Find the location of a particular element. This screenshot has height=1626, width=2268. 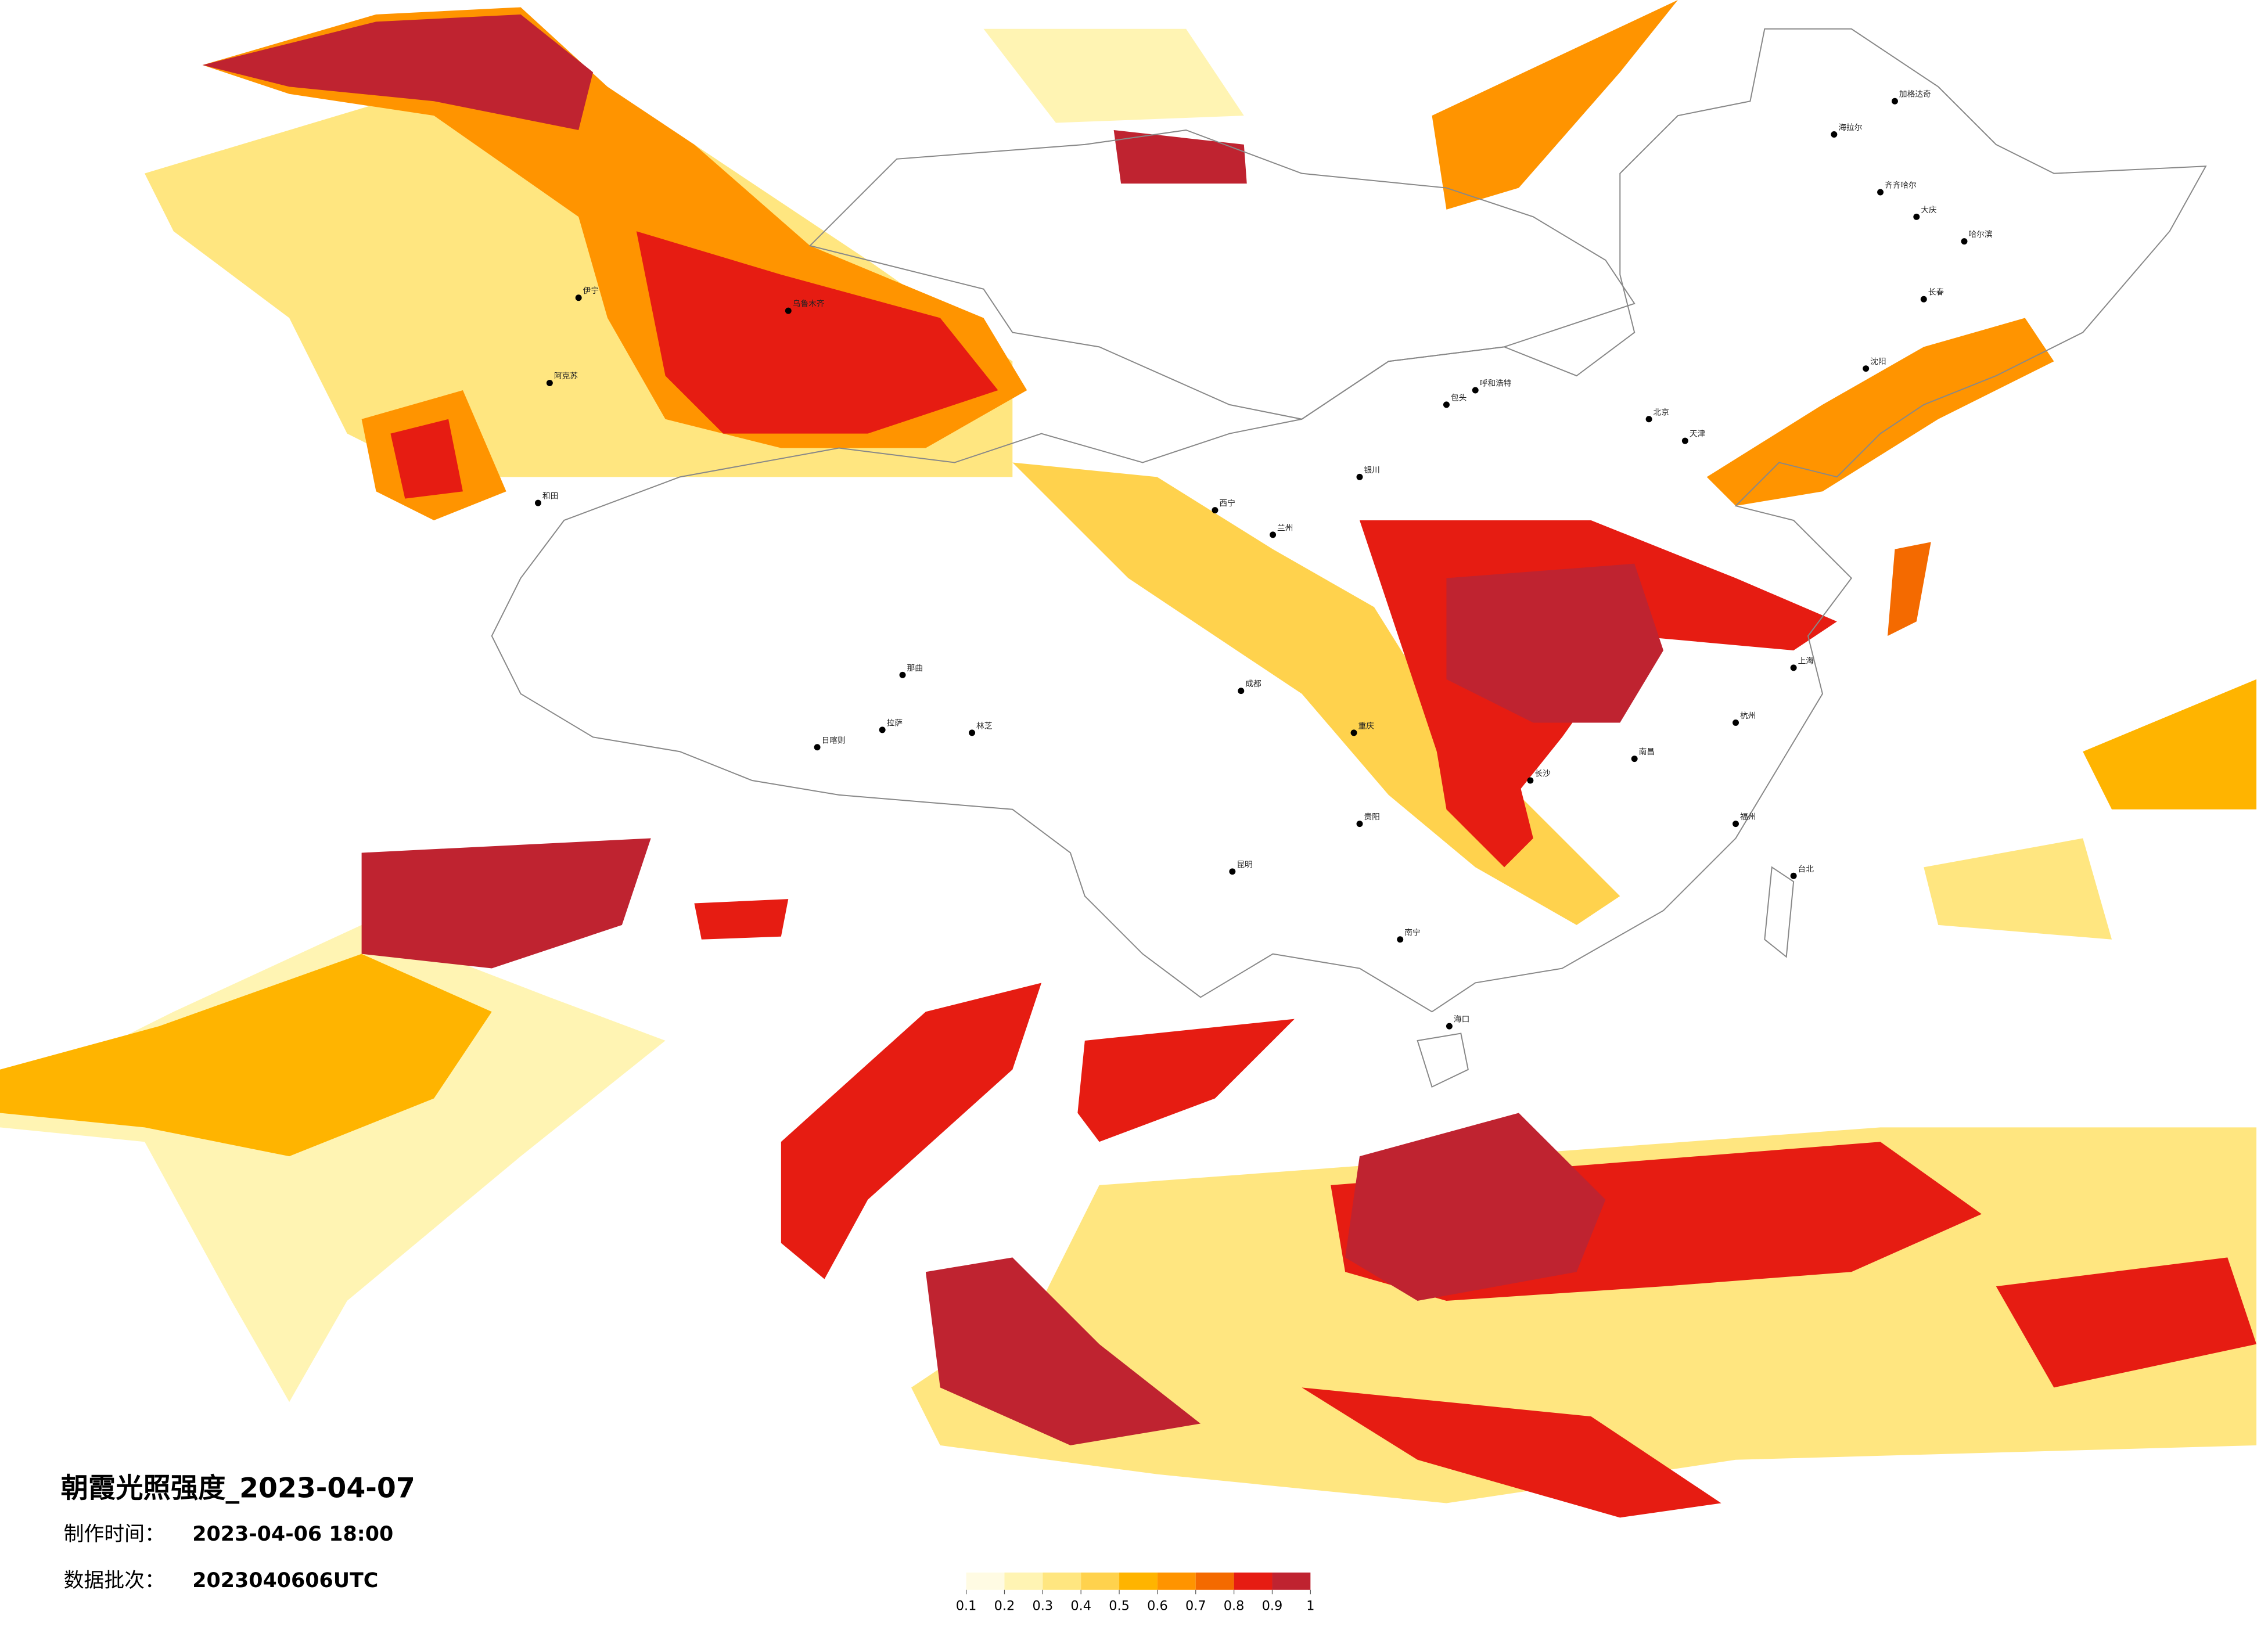

mongolia-outline is located at coordinates (1222, 274).